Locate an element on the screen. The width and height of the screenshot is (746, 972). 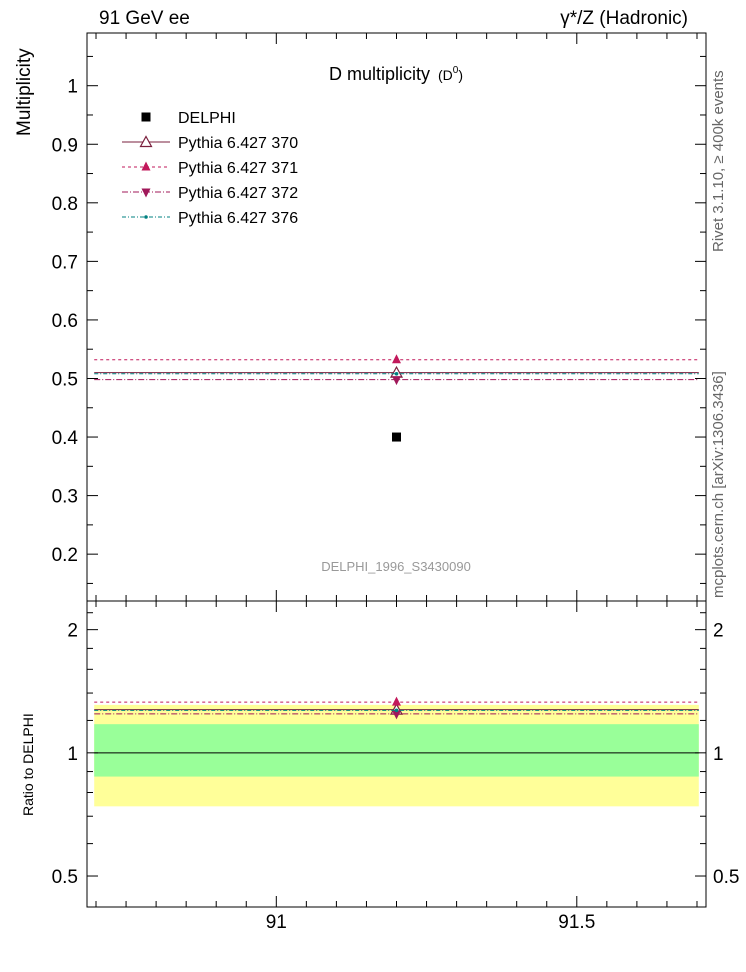
main-y-tick-label: 0.3 is located at coordinates (65, 497).